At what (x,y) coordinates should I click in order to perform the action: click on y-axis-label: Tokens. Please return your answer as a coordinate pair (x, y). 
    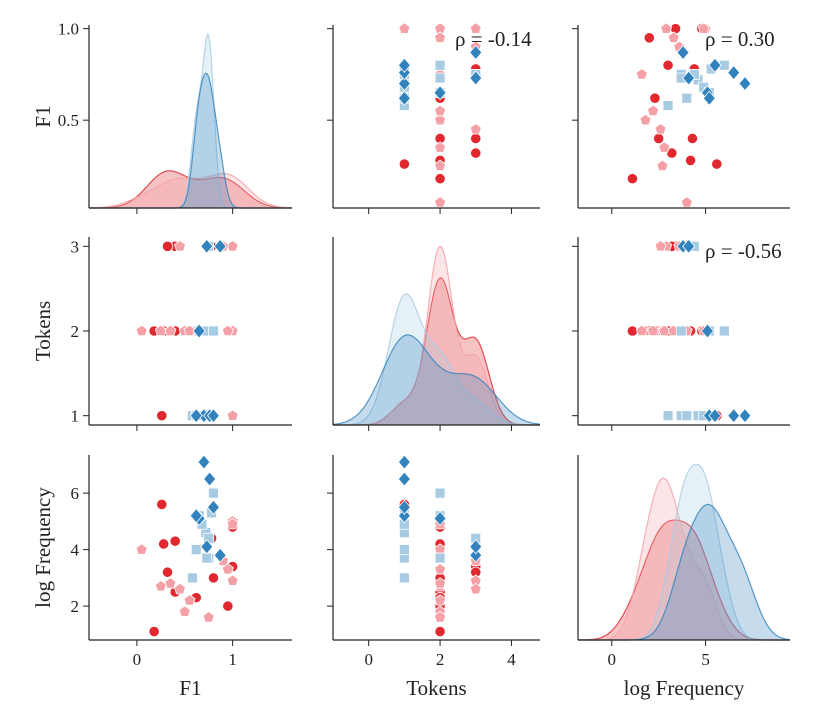
    Looking at the image, I should click on (43, 331).